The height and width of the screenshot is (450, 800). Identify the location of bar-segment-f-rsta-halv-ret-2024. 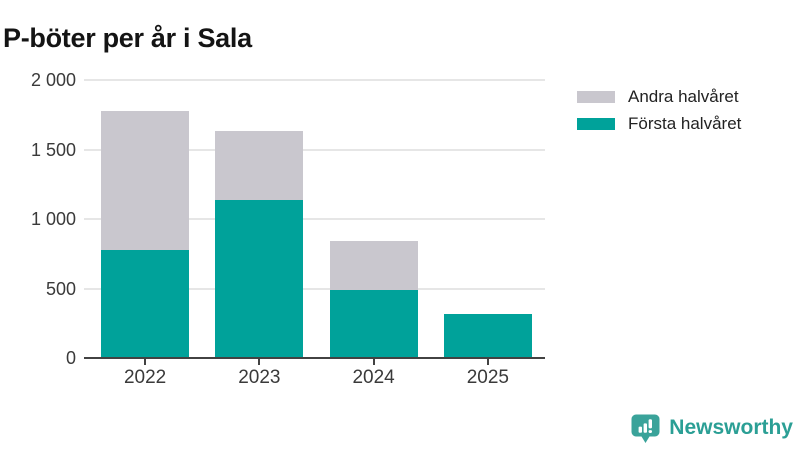
(373, 323).